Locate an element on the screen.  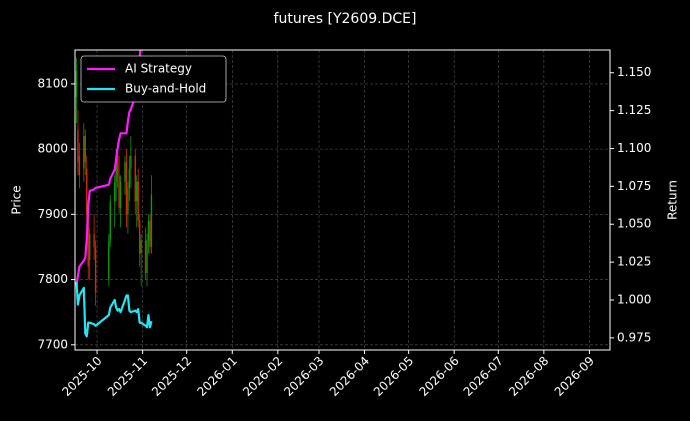
y2-tick-label: 0.975 is located at coordinates (634, 337).